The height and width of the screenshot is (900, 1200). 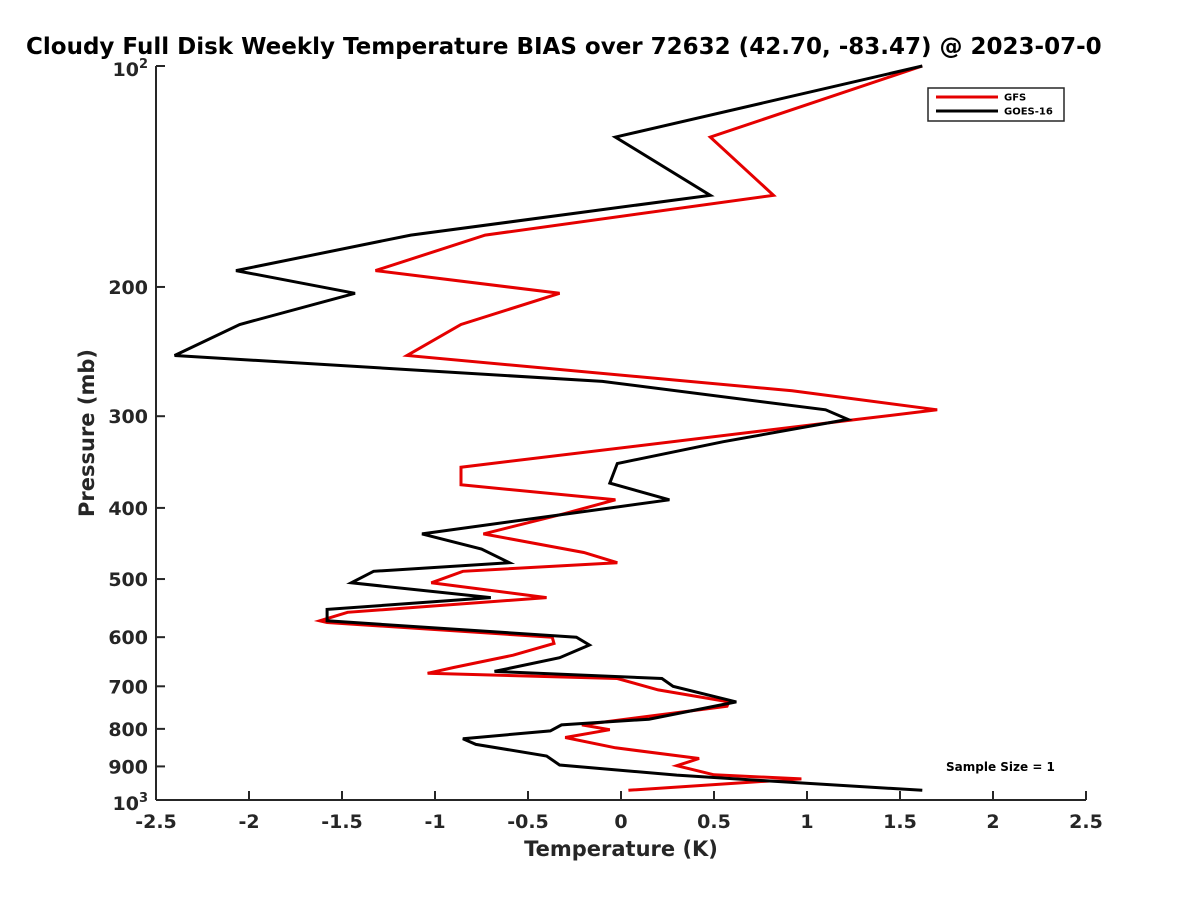 I want to click on y-axis-label: Pressure (mb), so click(x=87, y=433).